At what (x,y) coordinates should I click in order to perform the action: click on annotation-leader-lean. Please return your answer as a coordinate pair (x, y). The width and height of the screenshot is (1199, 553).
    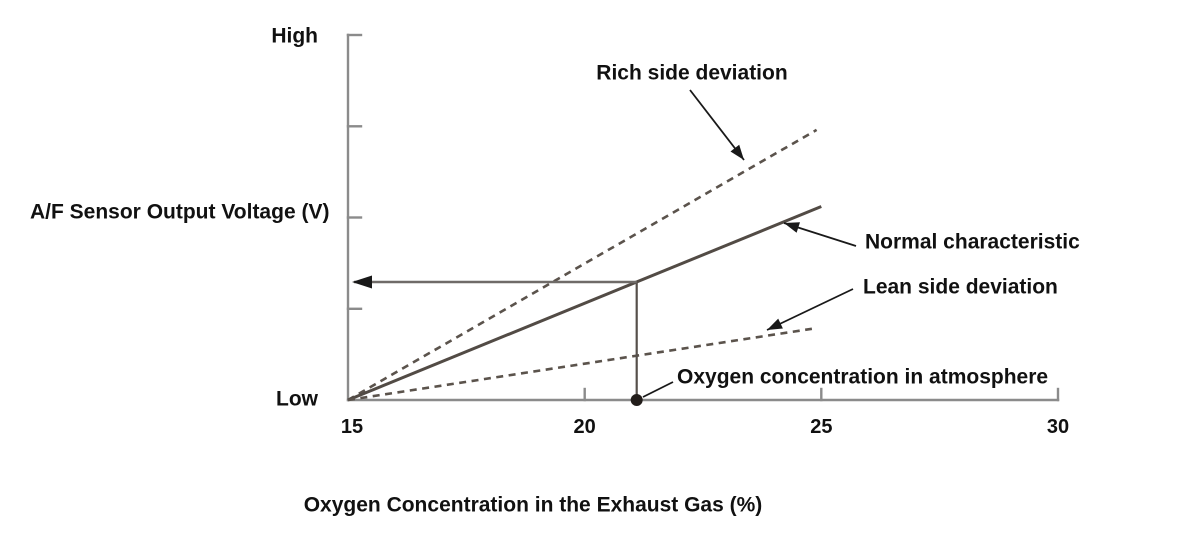
    Looking at the image, I should click on (810, 309).